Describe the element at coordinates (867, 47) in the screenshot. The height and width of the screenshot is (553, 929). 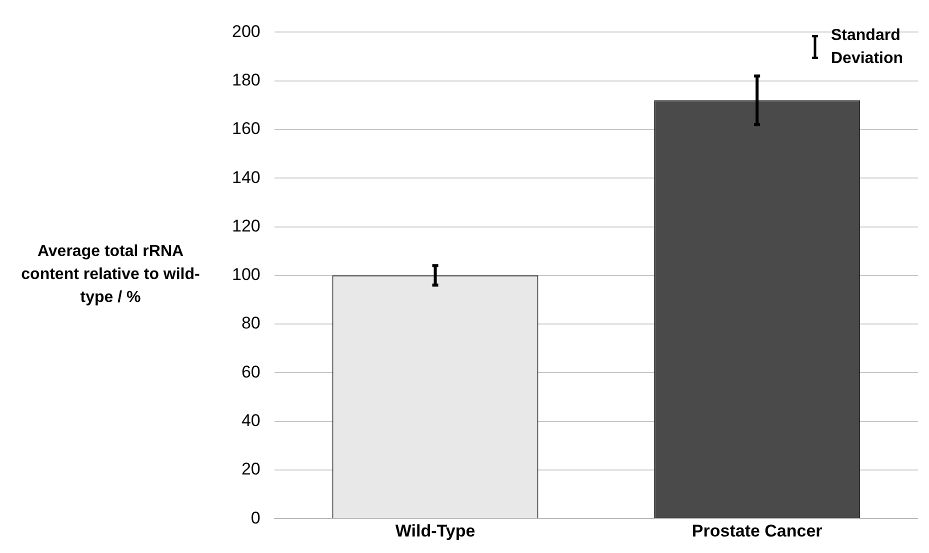
I see `annotation: Standard Deviation` at that location.